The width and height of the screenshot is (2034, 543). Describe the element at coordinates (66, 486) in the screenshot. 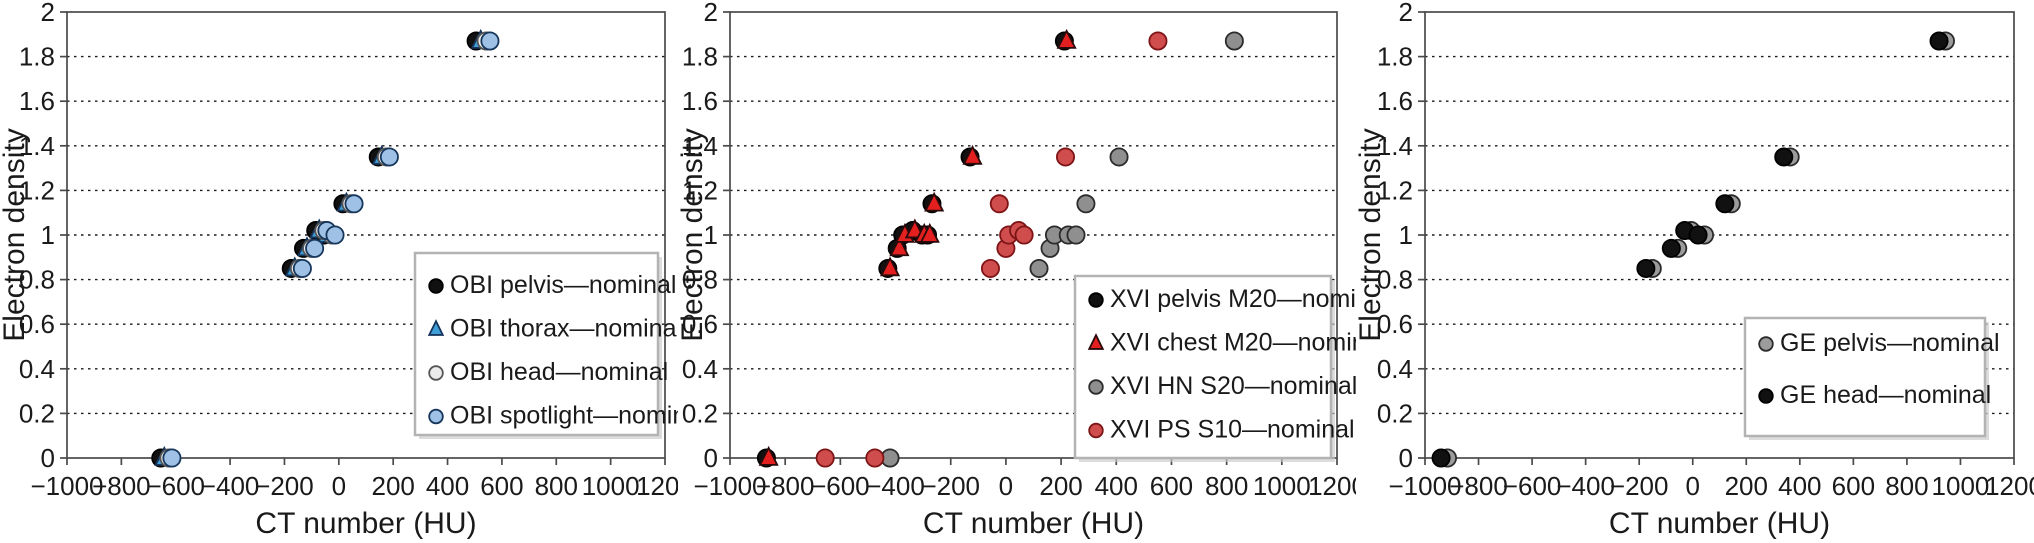

I see `x-tick-label: −1000` at that location.